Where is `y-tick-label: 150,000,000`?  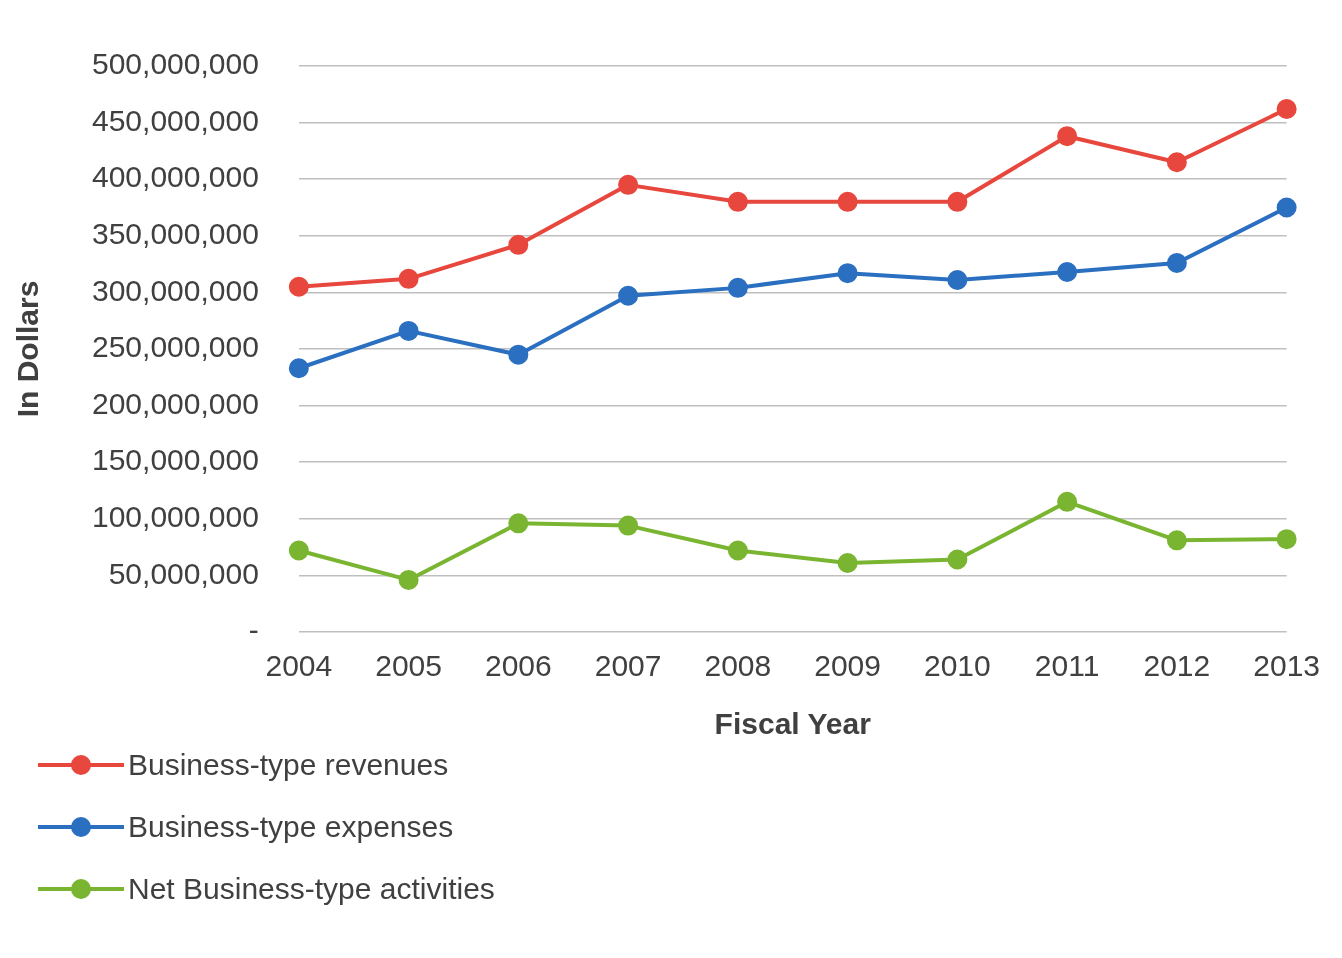
y-tick-label: 150,000,000 is located at coordinates (175, 460).